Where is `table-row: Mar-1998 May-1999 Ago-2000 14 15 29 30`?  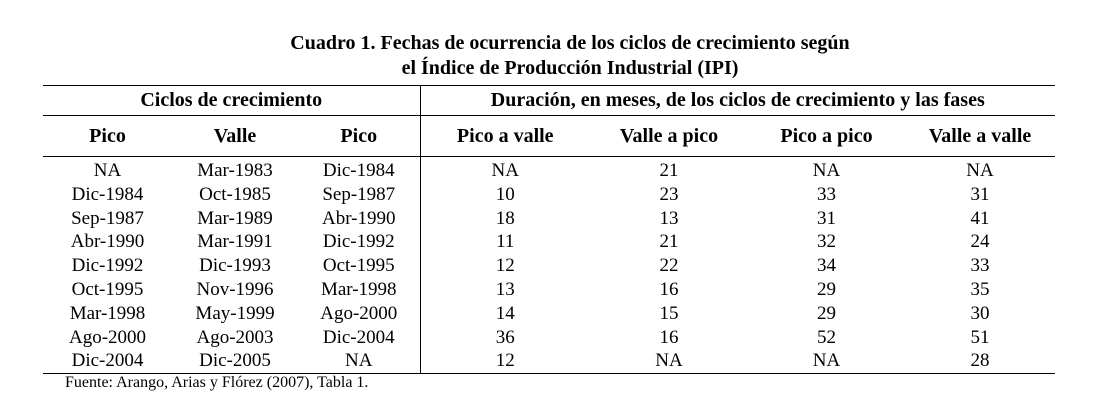
table-row: Mar-1998 May-1999 Ago-2000 14 15 29 30 is located at coordinates (549, 313).